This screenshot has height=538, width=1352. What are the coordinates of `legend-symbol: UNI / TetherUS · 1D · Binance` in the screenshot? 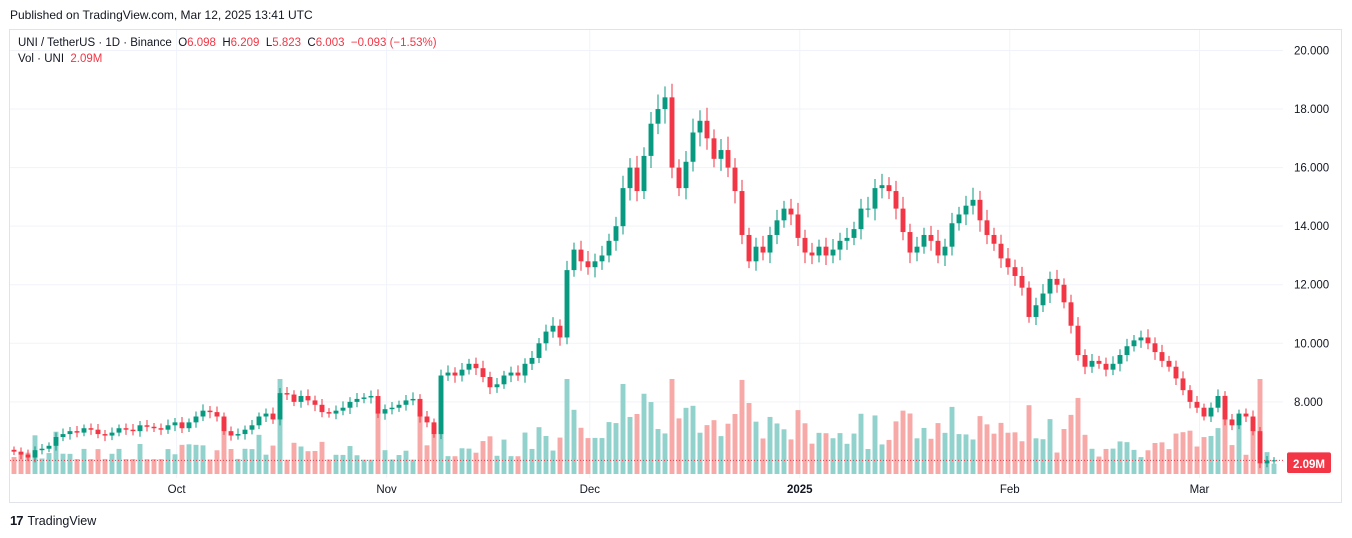 It's located at (95, 43).